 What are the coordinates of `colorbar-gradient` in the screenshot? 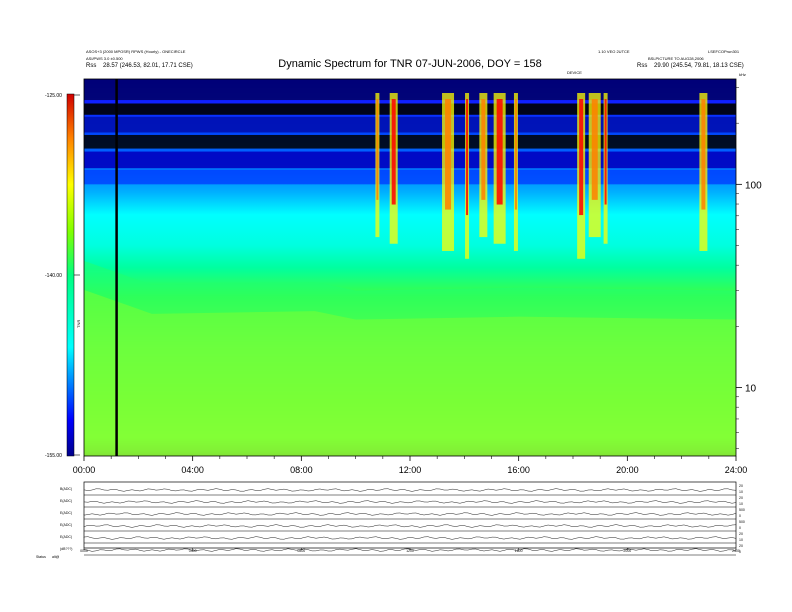 It's located at (70, 275).